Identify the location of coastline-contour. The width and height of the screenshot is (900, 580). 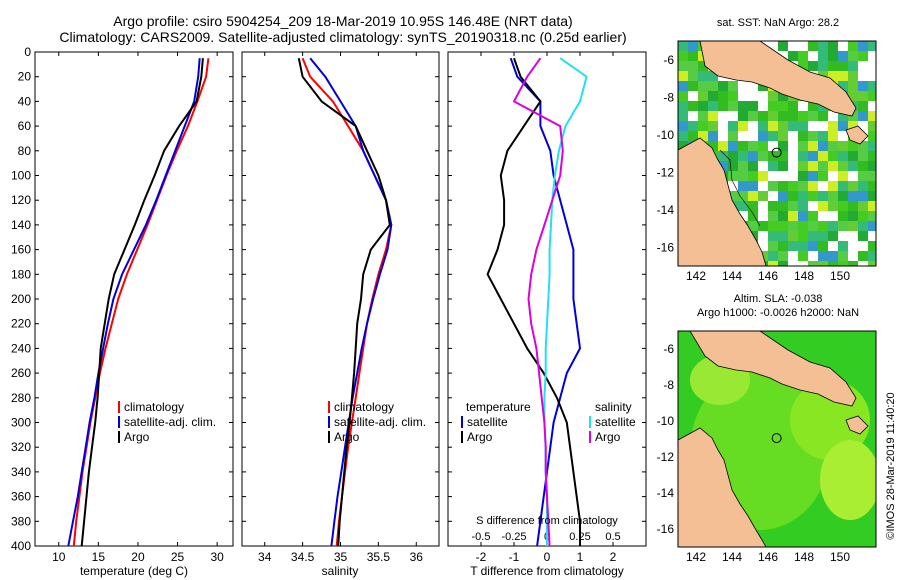
(740, 188).